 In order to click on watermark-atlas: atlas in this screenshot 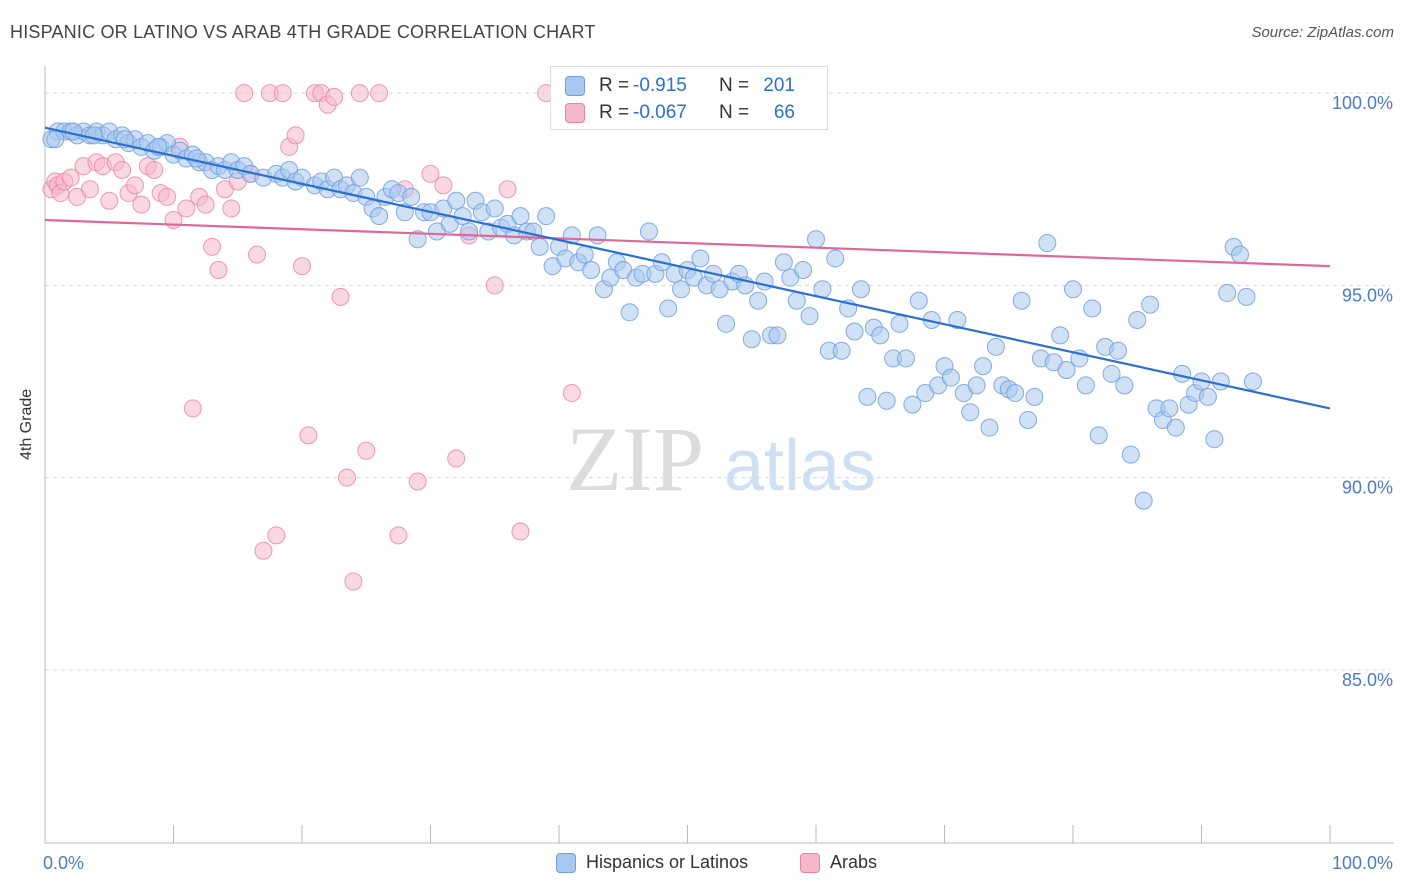, I will do `click(800, 466)`.